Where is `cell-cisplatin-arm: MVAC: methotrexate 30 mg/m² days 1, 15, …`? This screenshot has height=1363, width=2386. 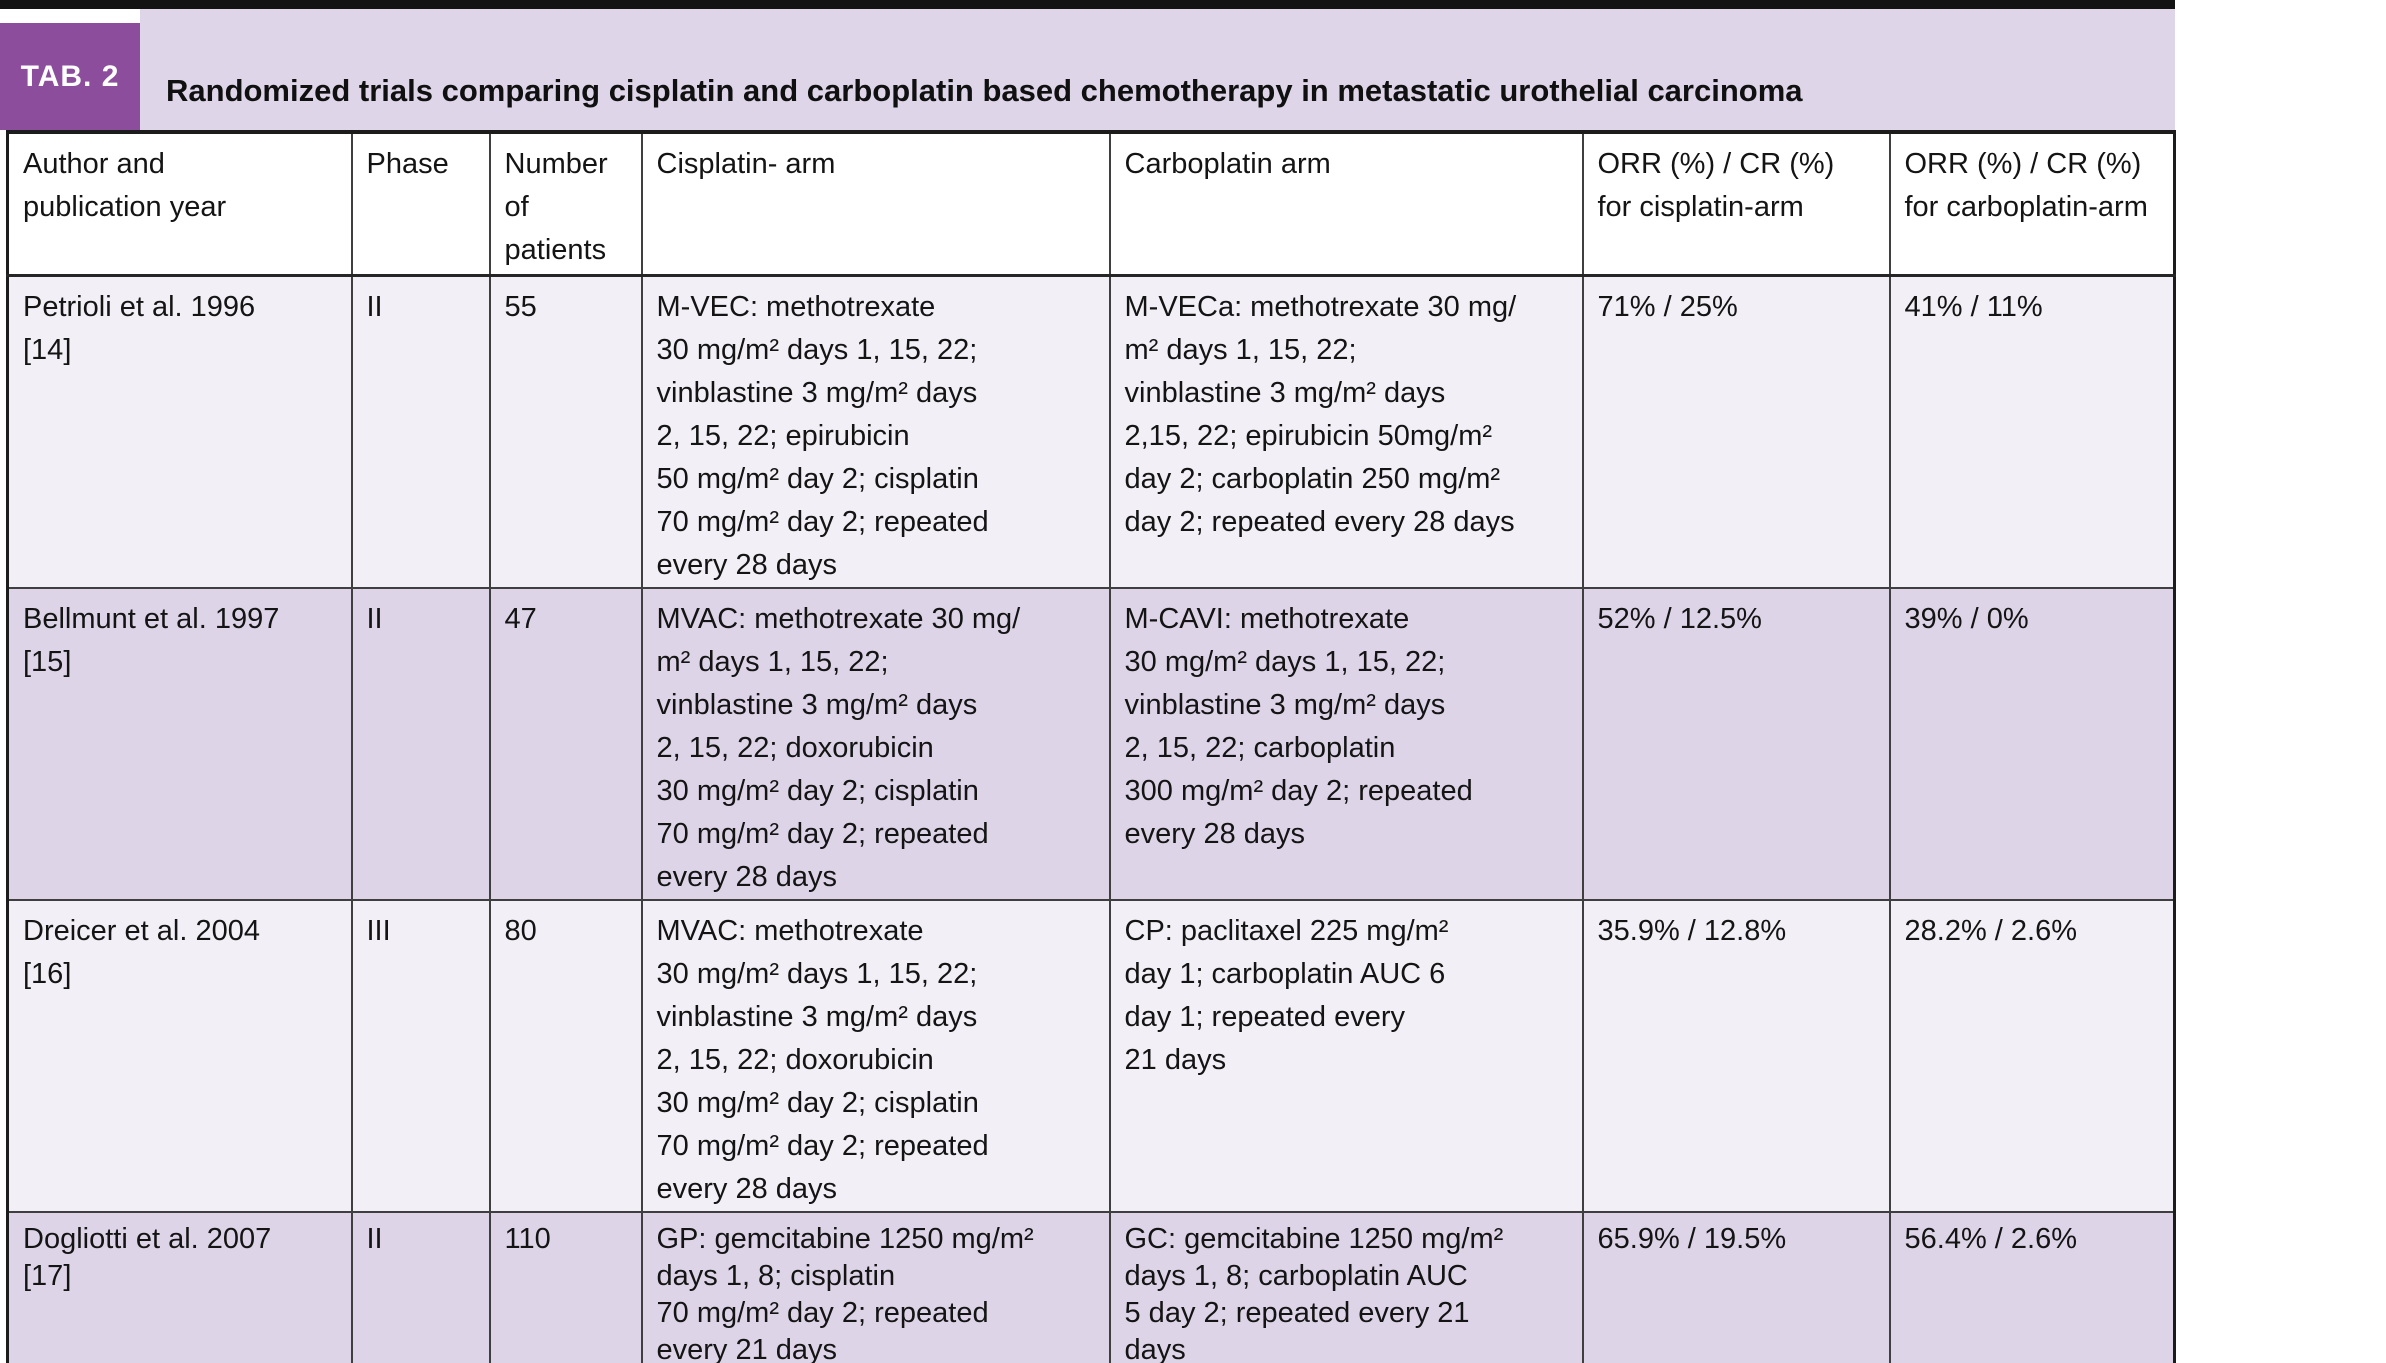
cell-cisplatin-arm: MVAC: methotrexate 30 mg/m² days 1, 15, … is located at coordinates (875, 1055).